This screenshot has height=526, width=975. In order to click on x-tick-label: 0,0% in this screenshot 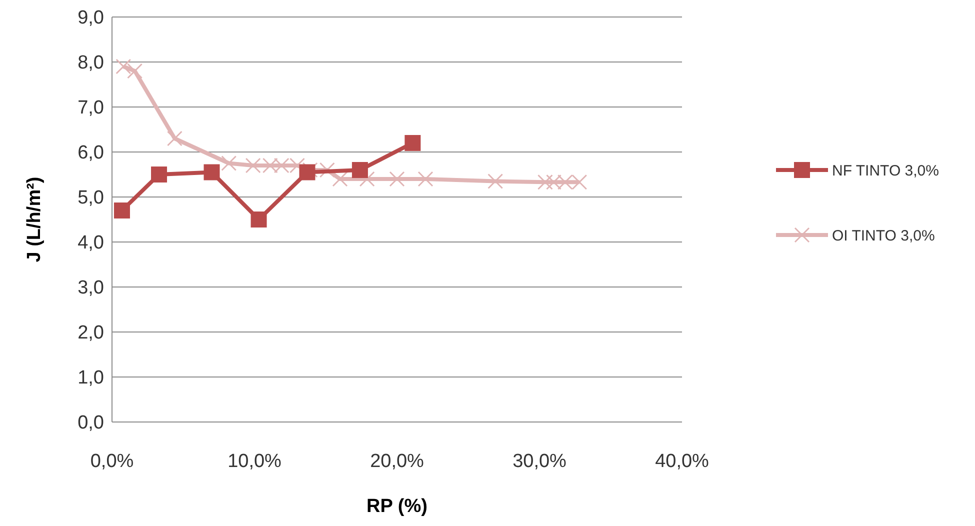, I will do `click(112, 461)`.